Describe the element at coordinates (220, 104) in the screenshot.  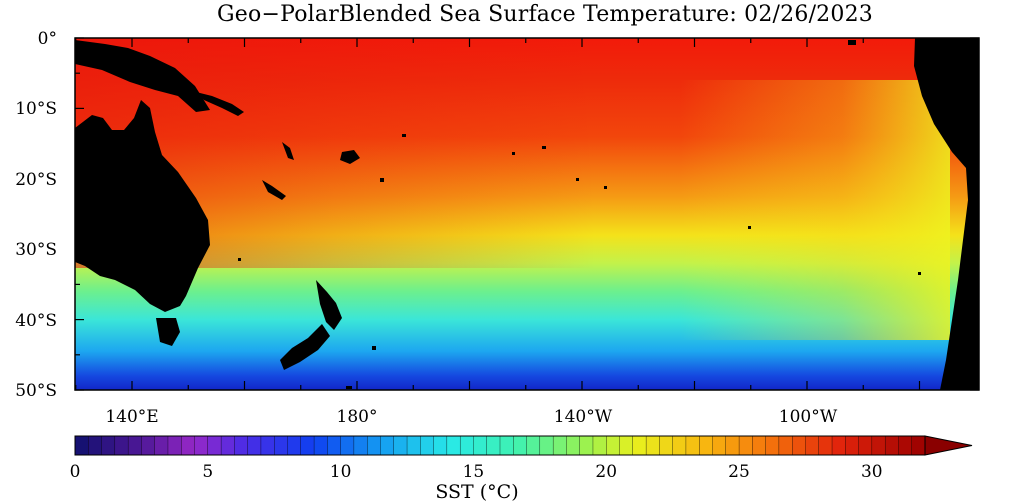
I see `solomon-islands` at that location.